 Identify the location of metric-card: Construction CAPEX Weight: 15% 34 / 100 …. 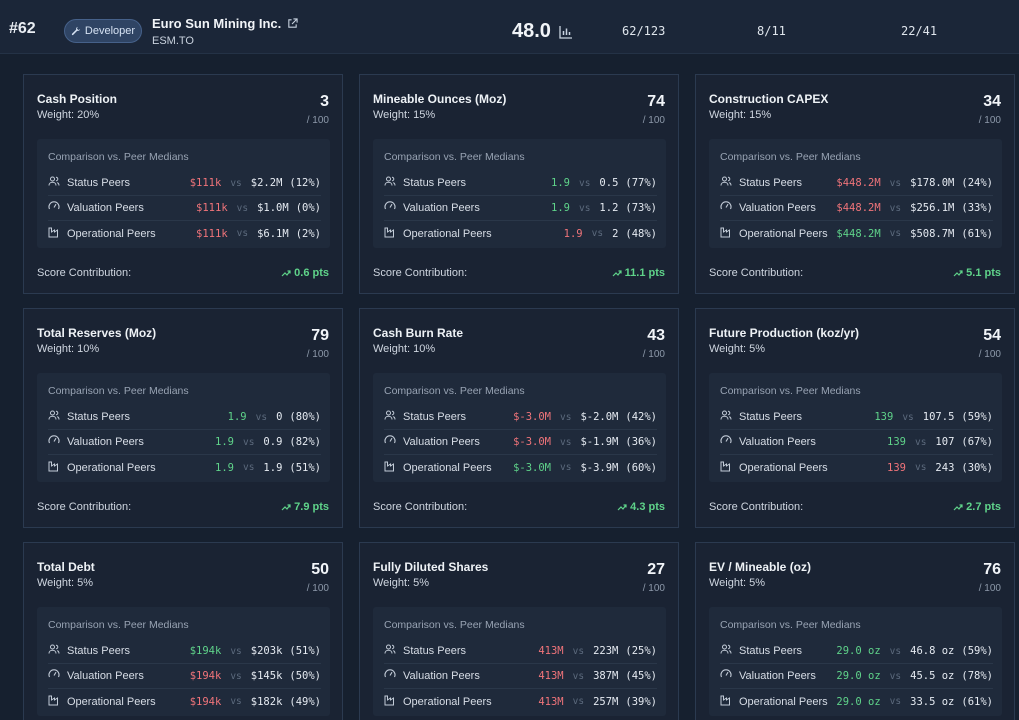
(855, 184).